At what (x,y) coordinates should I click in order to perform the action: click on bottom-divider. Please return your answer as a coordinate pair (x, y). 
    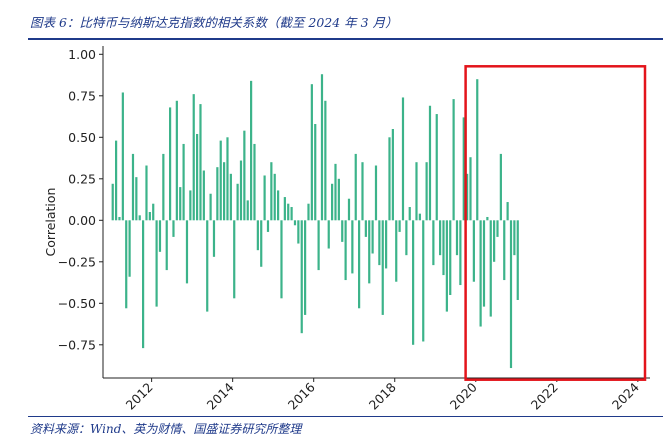
    Looking at the image, I should click on (345, 416).